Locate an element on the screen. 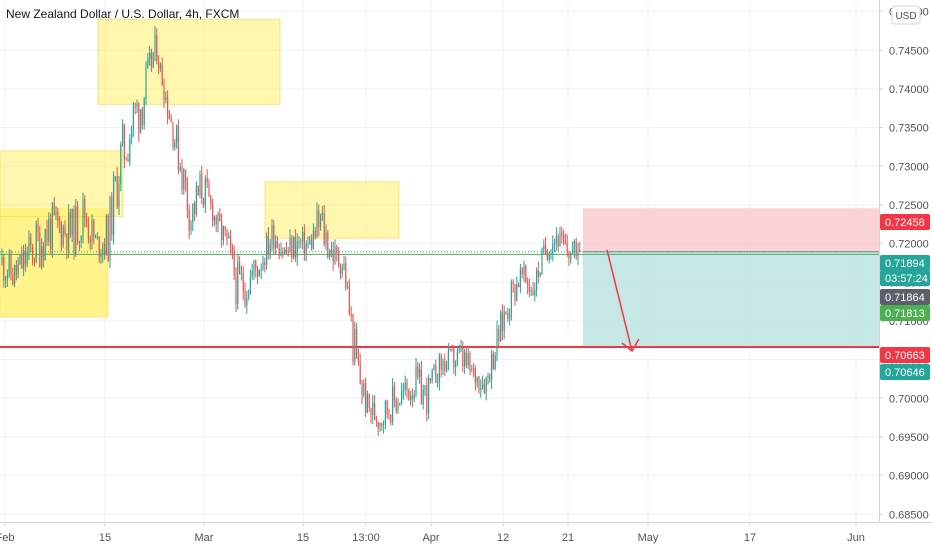 Image resolution: width=932 pixels, height=550 pixels. x-tick-label-5: Apr is located at coordinates (430, 538).